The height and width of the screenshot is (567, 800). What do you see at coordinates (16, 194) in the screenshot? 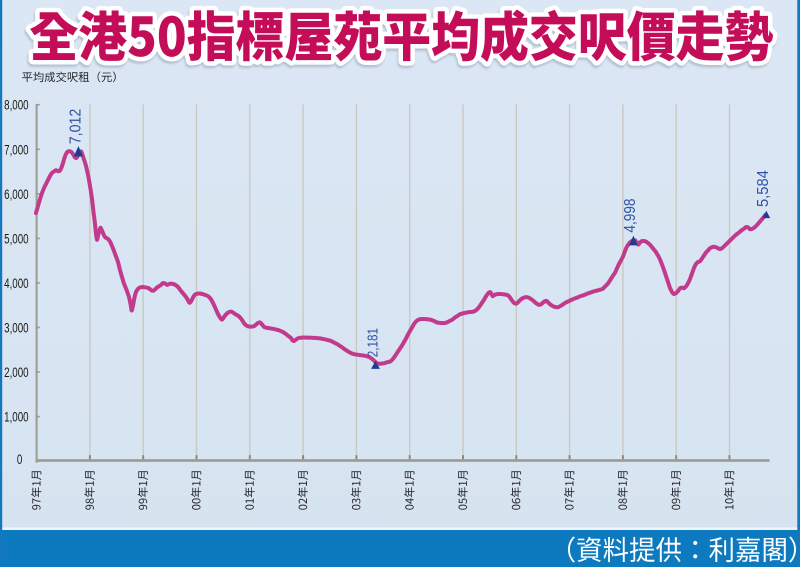
I see `svg-text: 6,000` at bounding box center [16, 194].